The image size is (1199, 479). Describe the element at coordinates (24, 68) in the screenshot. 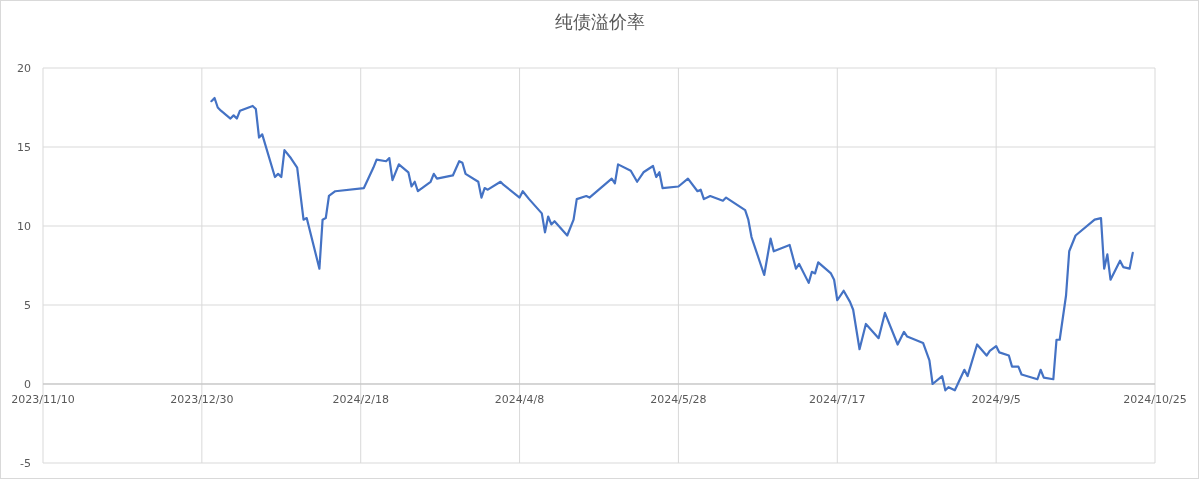

I see `y-tick-label: 20` at that location.